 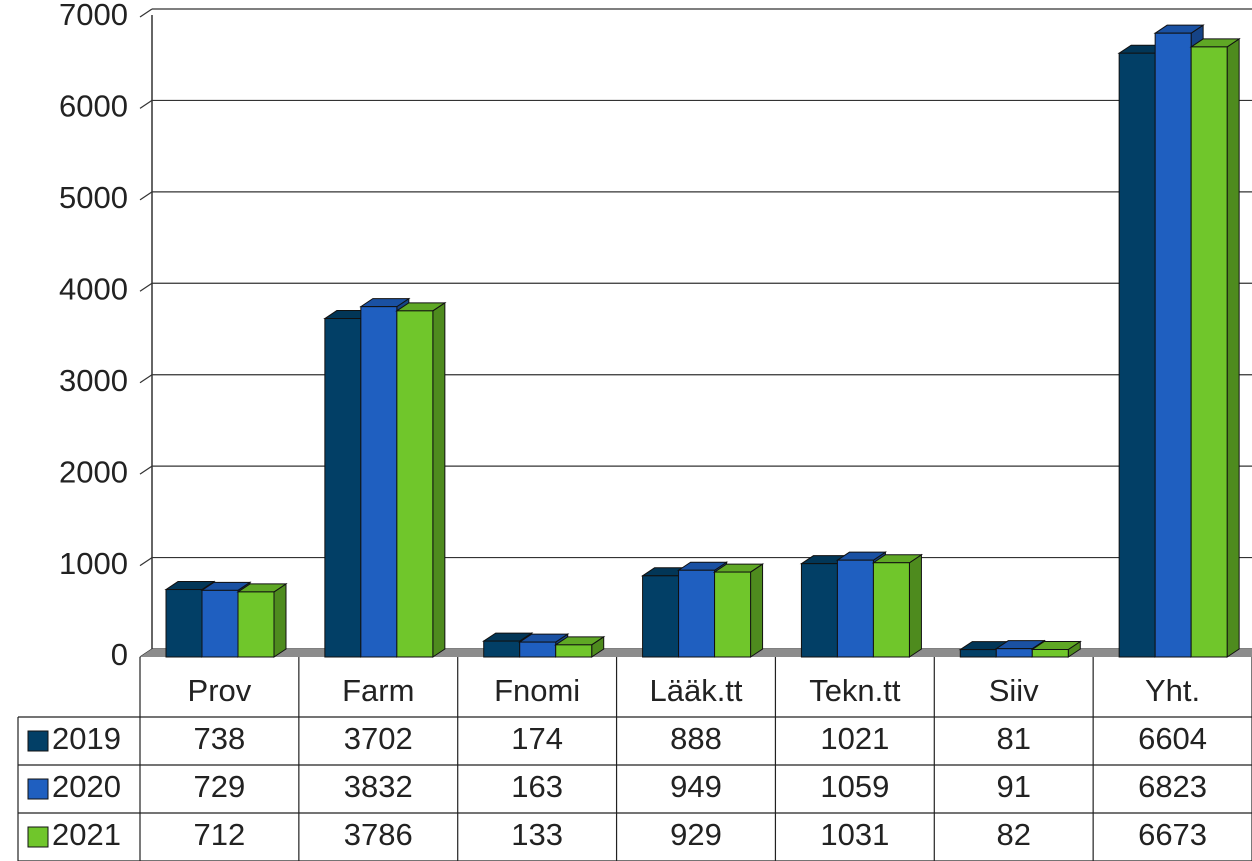 What do you see at coordinates (86, 786) in the screenshot?
I see `legend-label: 2020` at bounding box center [86, 786].